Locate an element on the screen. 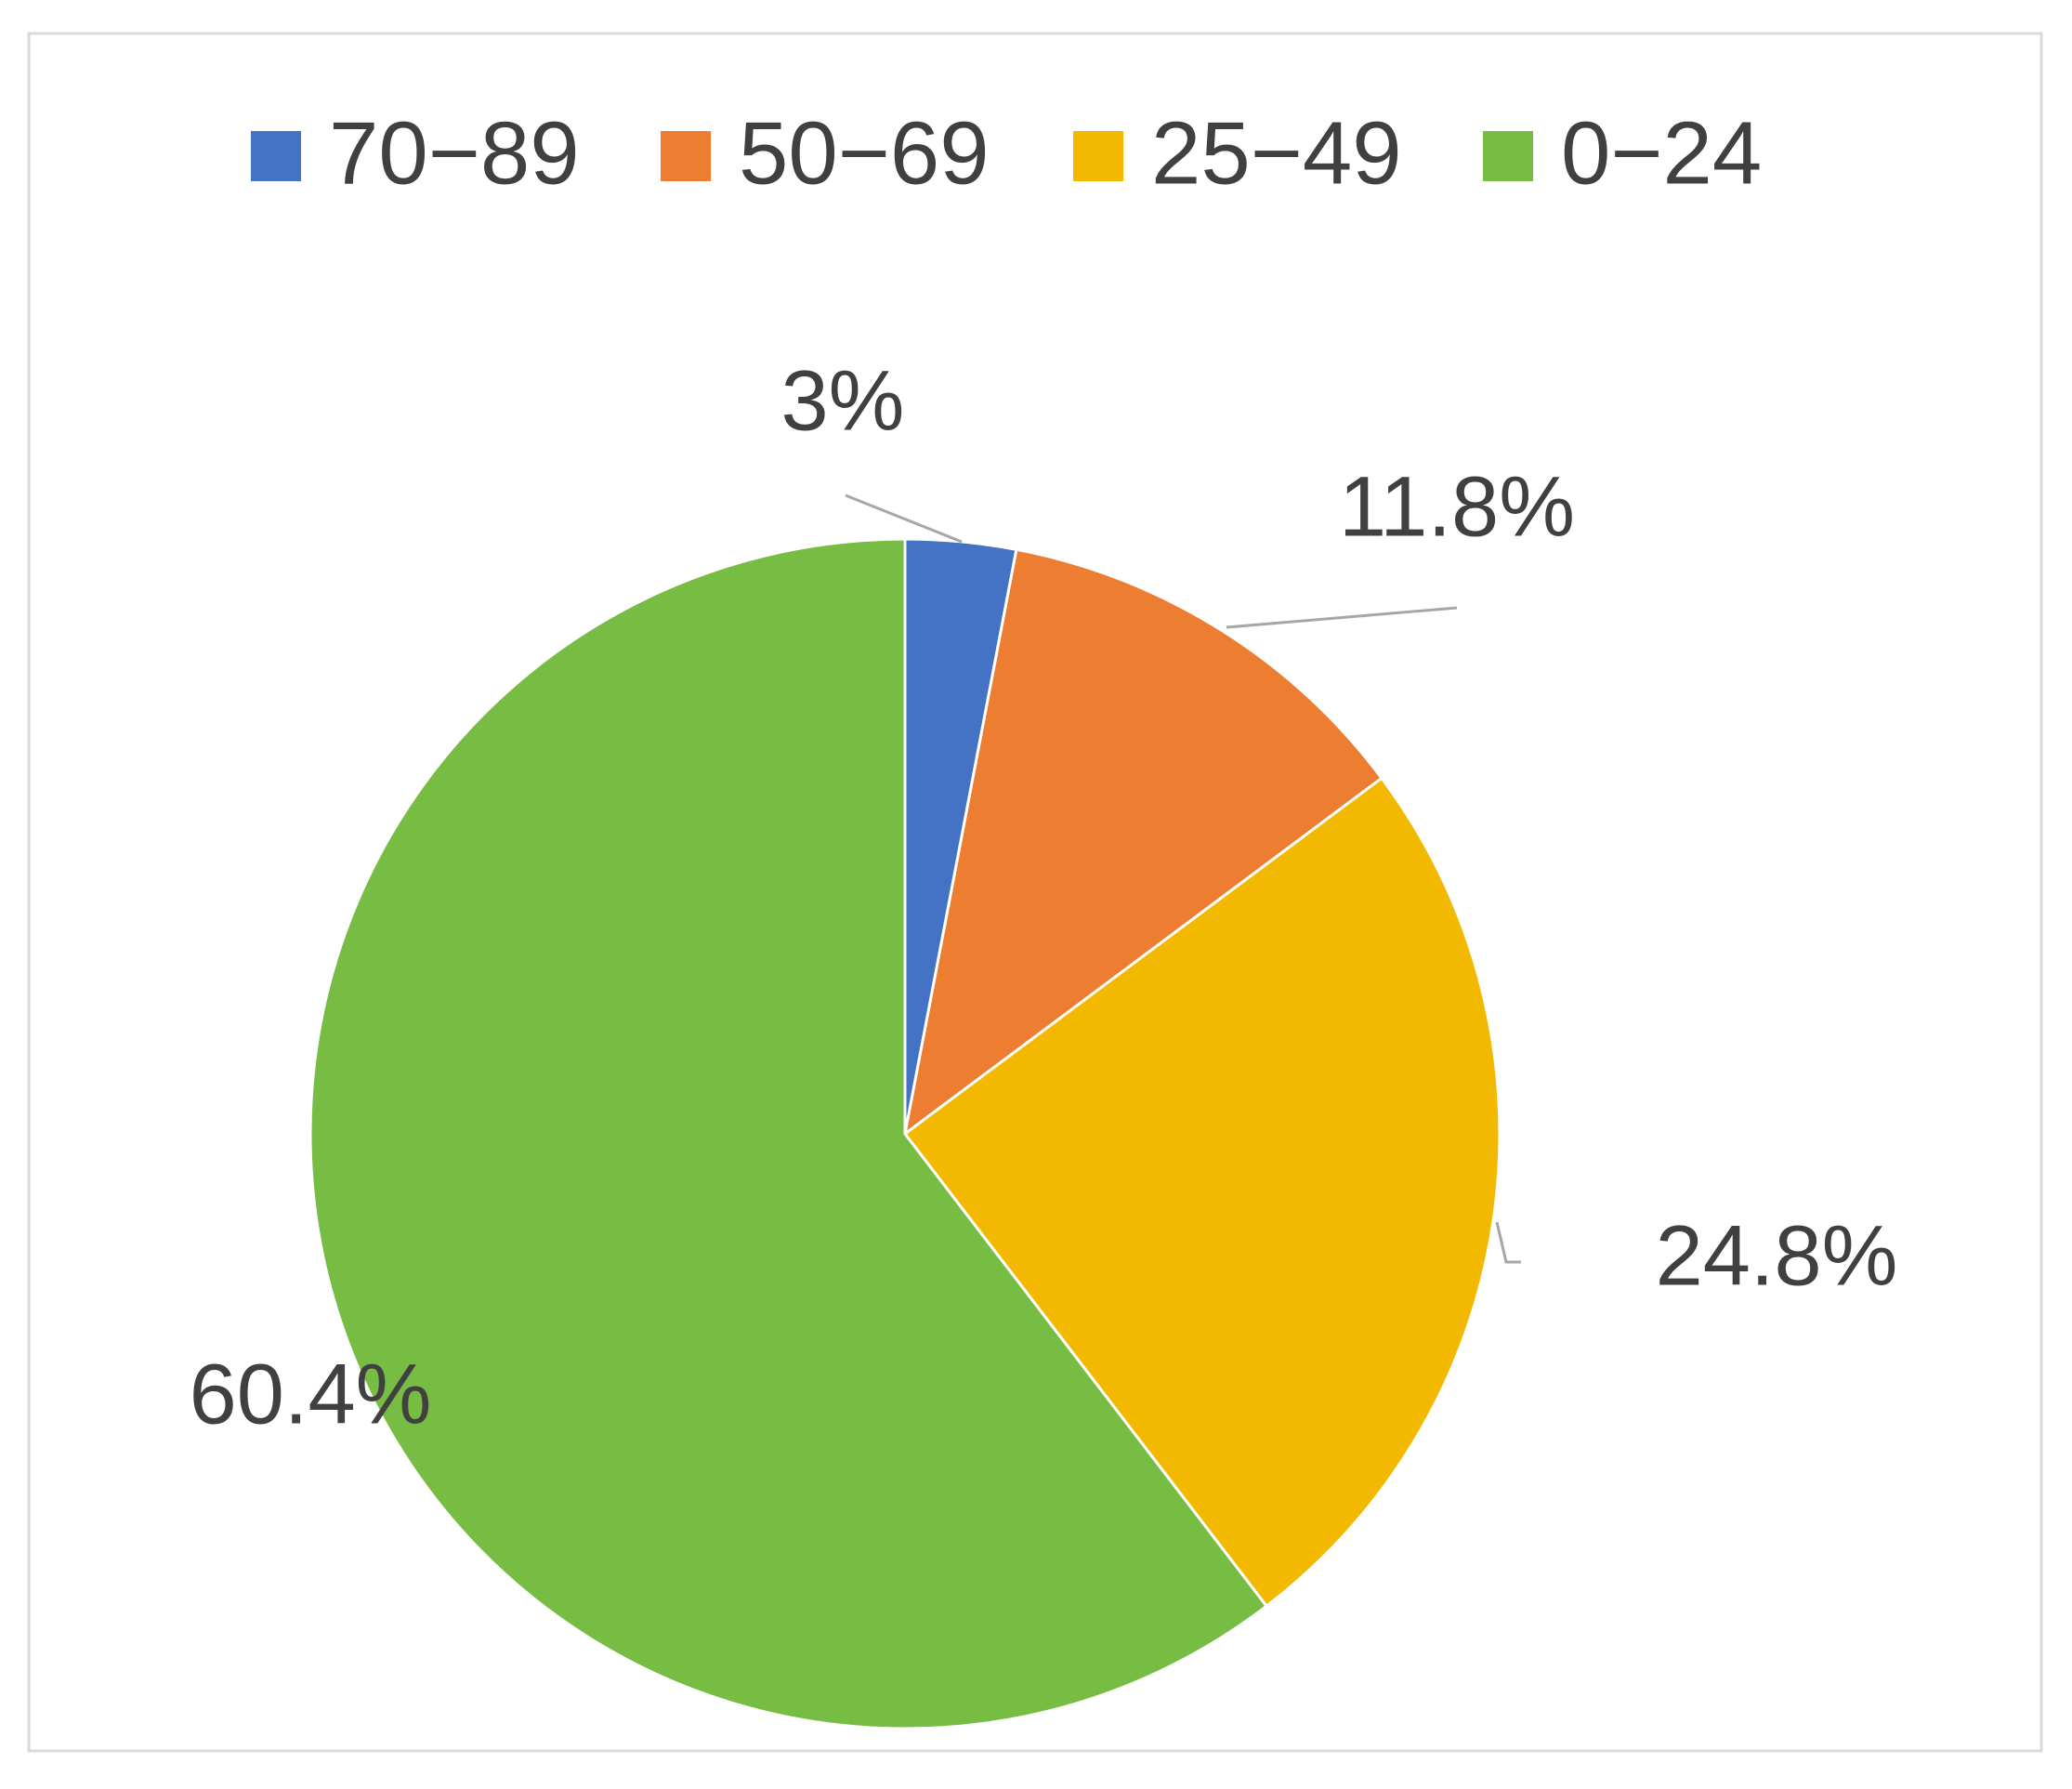 Image resolution: width=2072 pixels, height=1789 pixels. legend-label: 25−49 is located at coordinates (1276, 153).